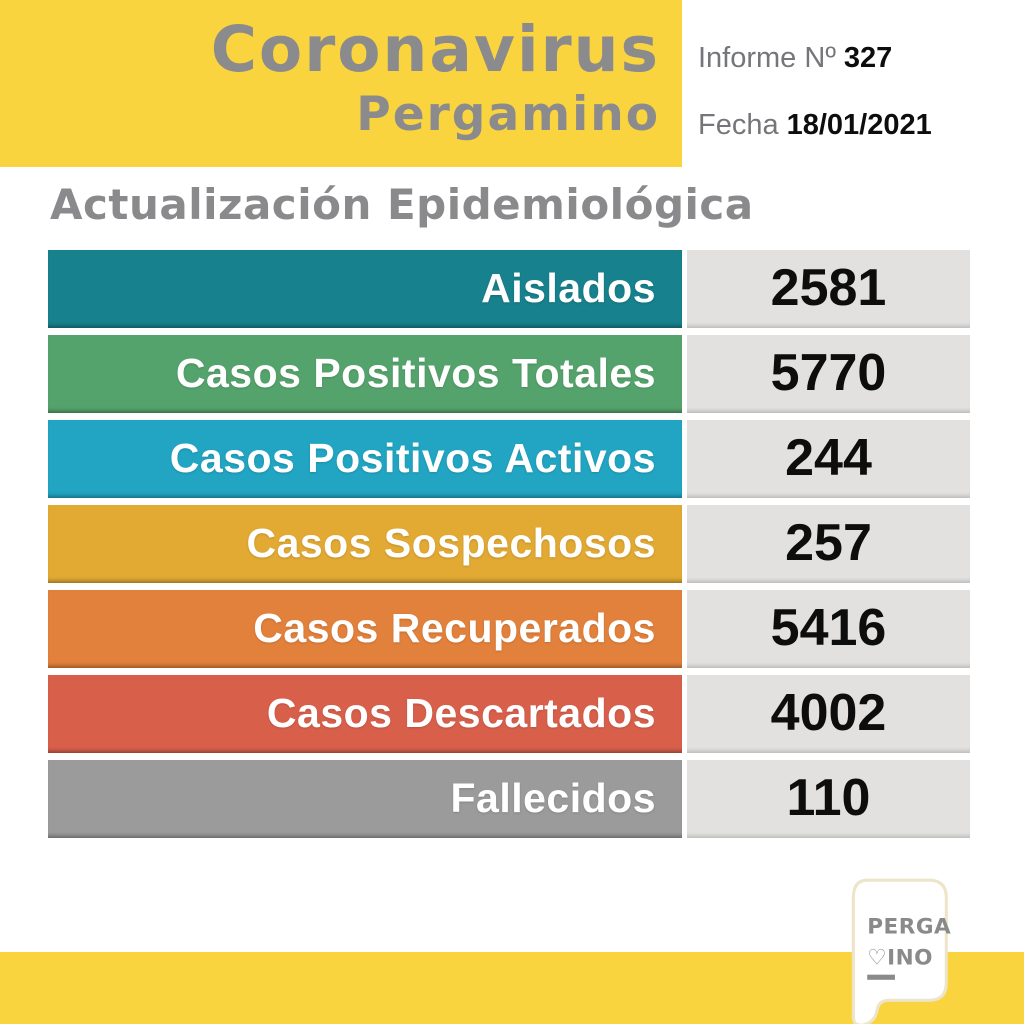  What do you see at coordinates (828, 714) in the screenshot?
I see `stat-value: 4002` at bounding box center [828, 714].